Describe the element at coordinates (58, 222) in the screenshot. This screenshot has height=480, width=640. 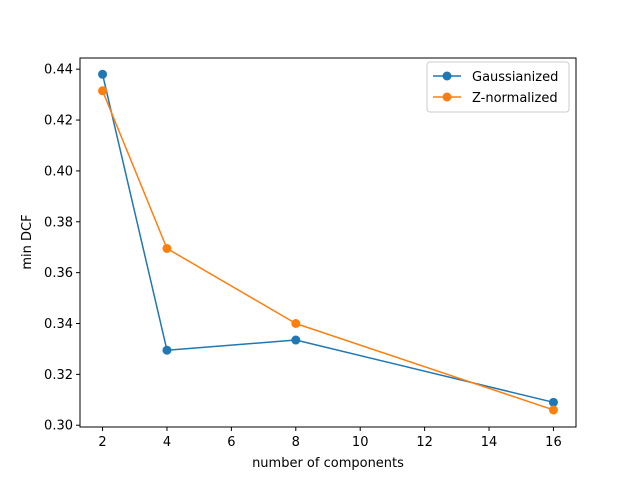
I see `y-tick-label: 0.38` at that location.